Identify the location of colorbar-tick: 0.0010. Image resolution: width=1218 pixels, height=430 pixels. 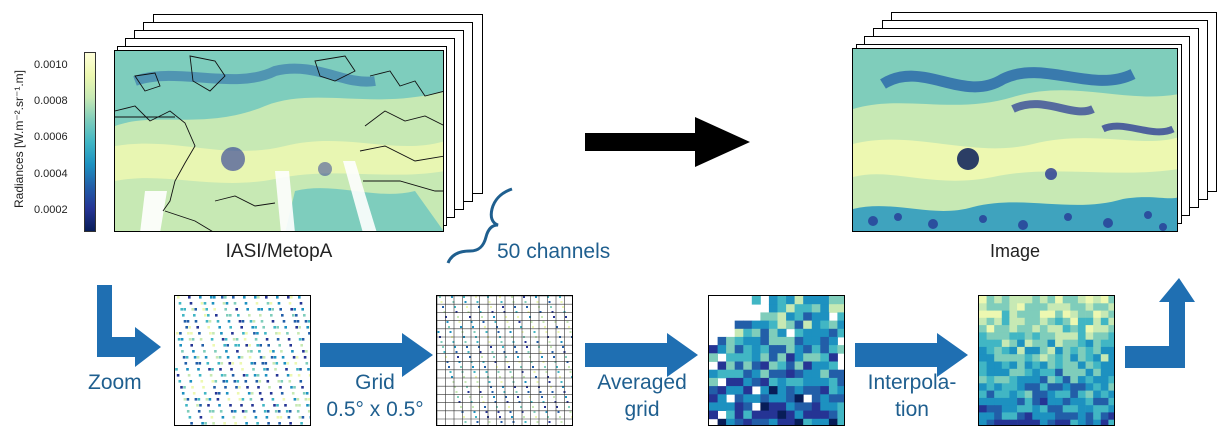
(51, 65).